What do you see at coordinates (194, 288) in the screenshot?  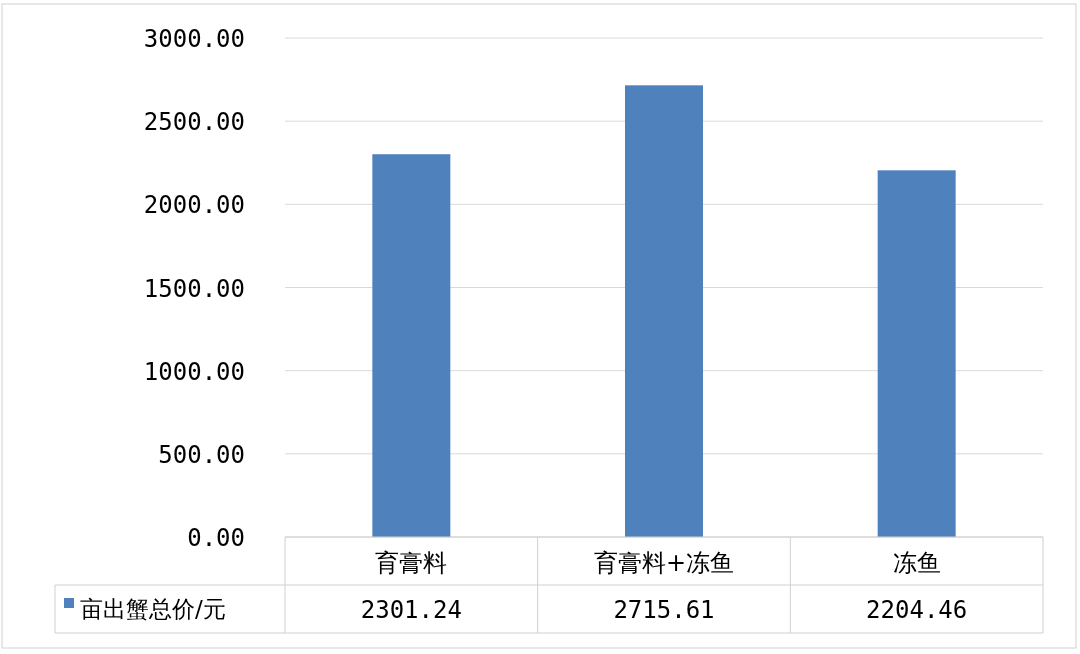 I see `y-tick-label: 1500.00` at bounding box center [194, 288].